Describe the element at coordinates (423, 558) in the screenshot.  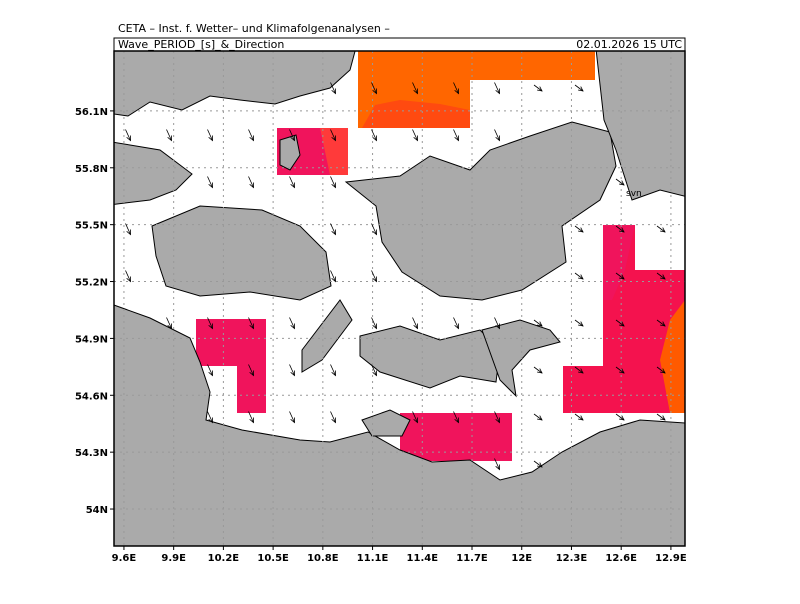
I see `x-tick-label: 11.4E` at that location.